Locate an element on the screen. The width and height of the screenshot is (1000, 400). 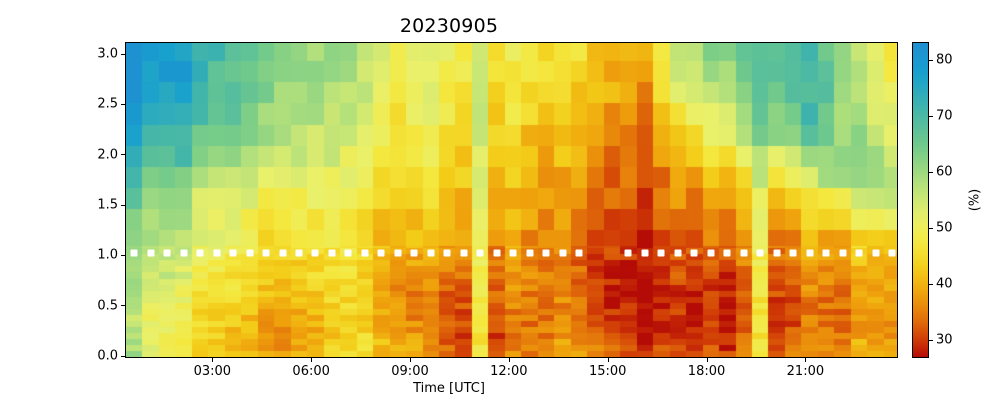
colorbar-label: (%) is located at coordinates (975, 200).